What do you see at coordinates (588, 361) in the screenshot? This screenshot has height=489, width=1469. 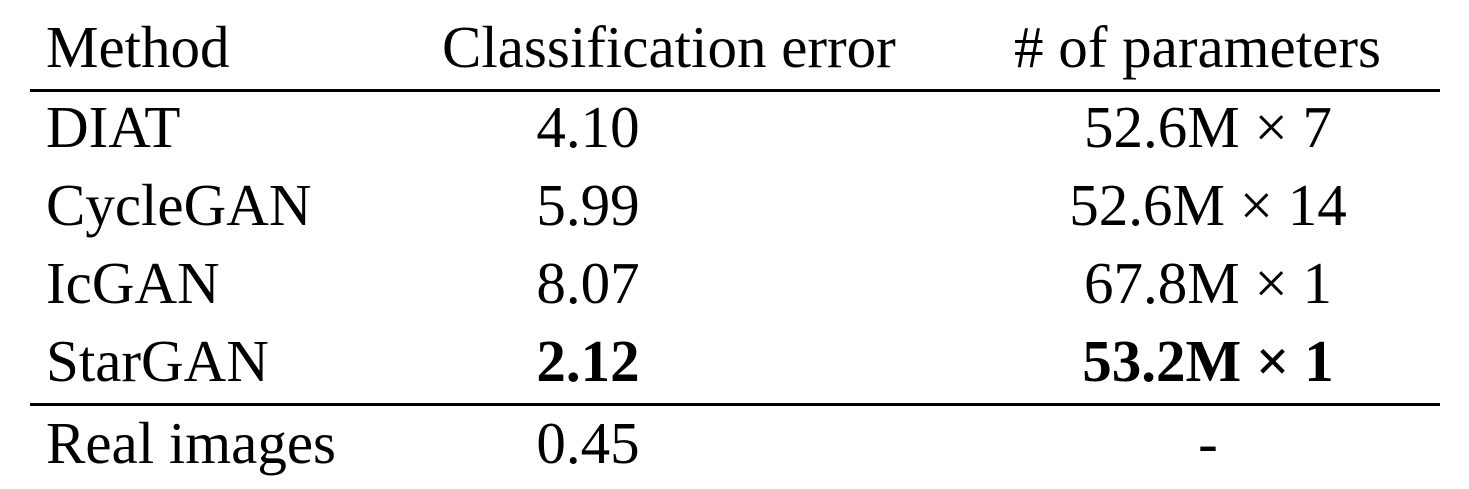 I see `row-classification-error-best: 2.12` at bounding box center [588, 361].